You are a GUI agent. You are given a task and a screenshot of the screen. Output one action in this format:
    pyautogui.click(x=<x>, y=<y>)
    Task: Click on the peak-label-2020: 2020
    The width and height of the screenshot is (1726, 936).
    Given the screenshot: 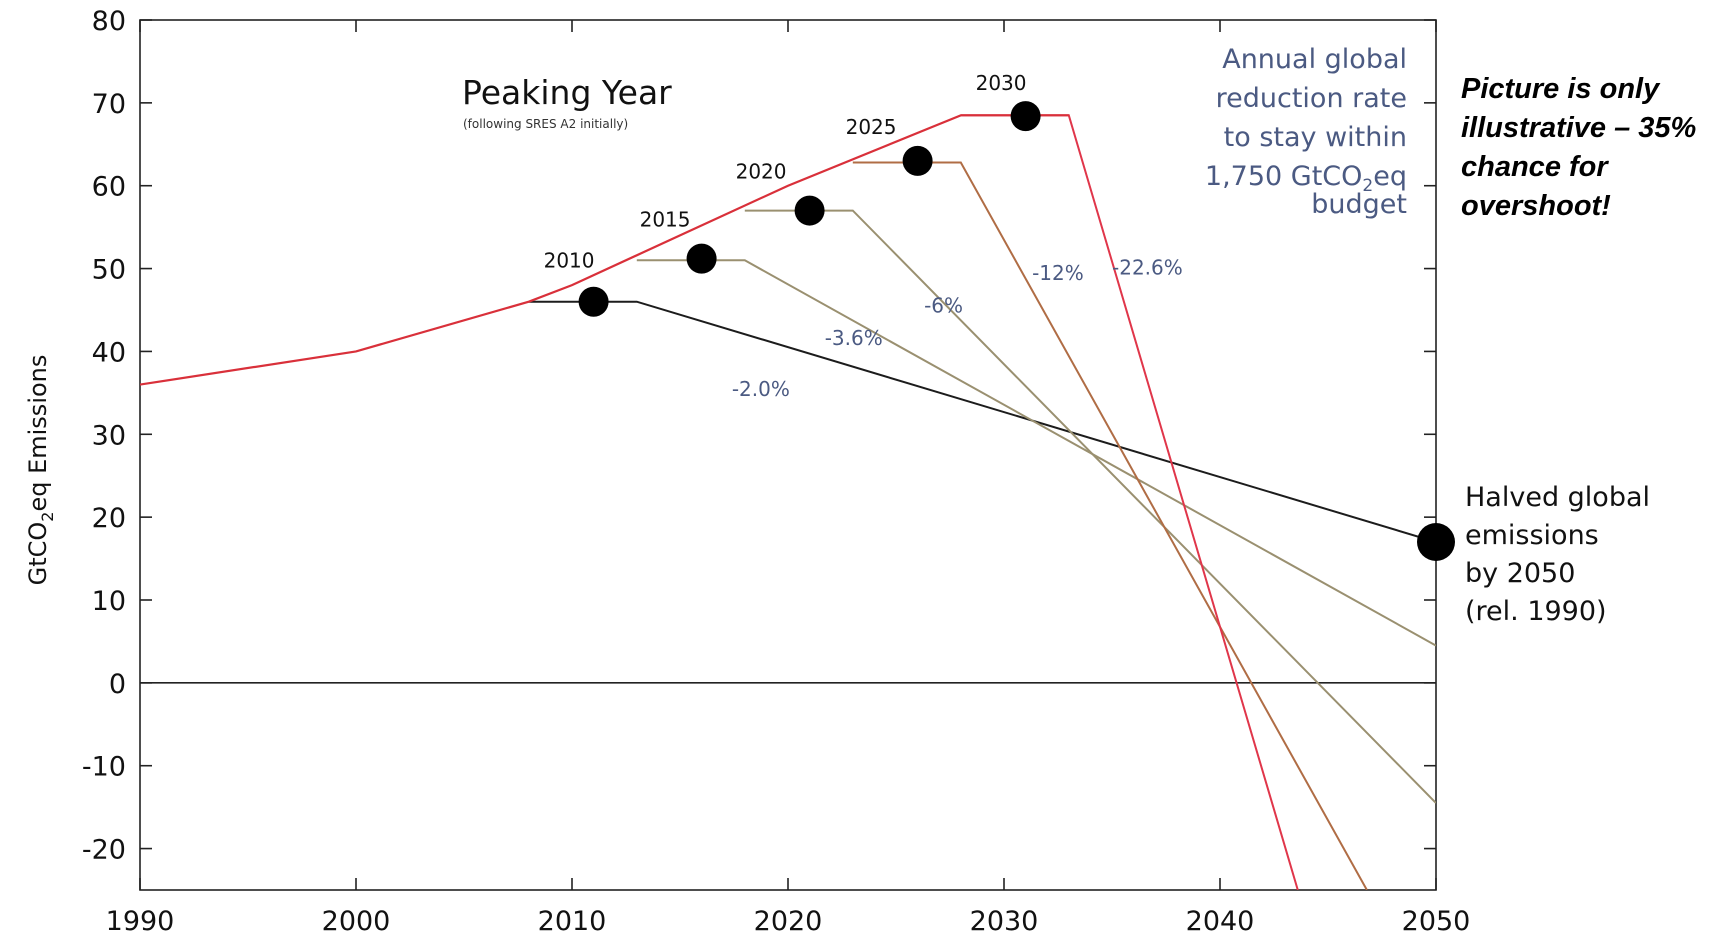 What is the action you would take?
    pyautogui.click(x=761, y=172)
    